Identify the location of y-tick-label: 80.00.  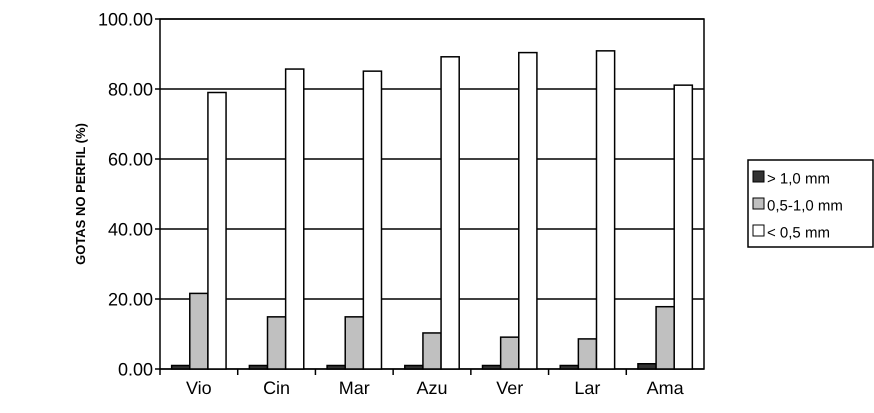
(130, 89).